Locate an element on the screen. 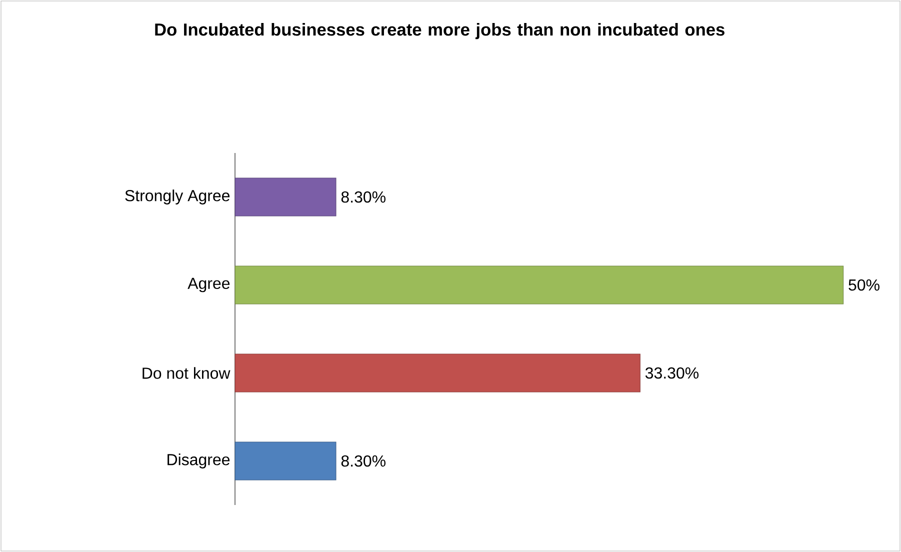  y-tick-label: Disagree is located at coordinates (199, 461).